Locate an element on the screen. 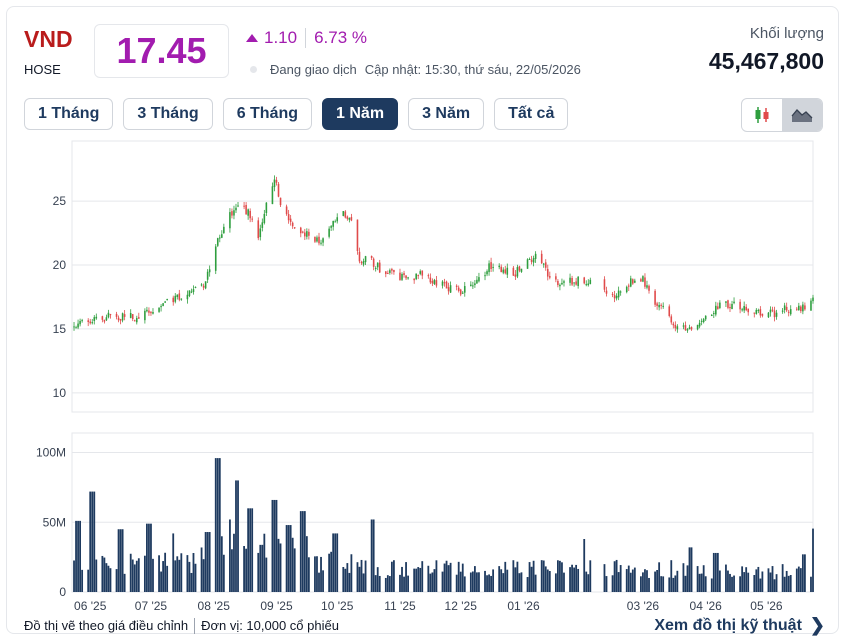 The height and width of the screenshot is (636, 847). status-dot-icon is located at coordinates (253, 69).